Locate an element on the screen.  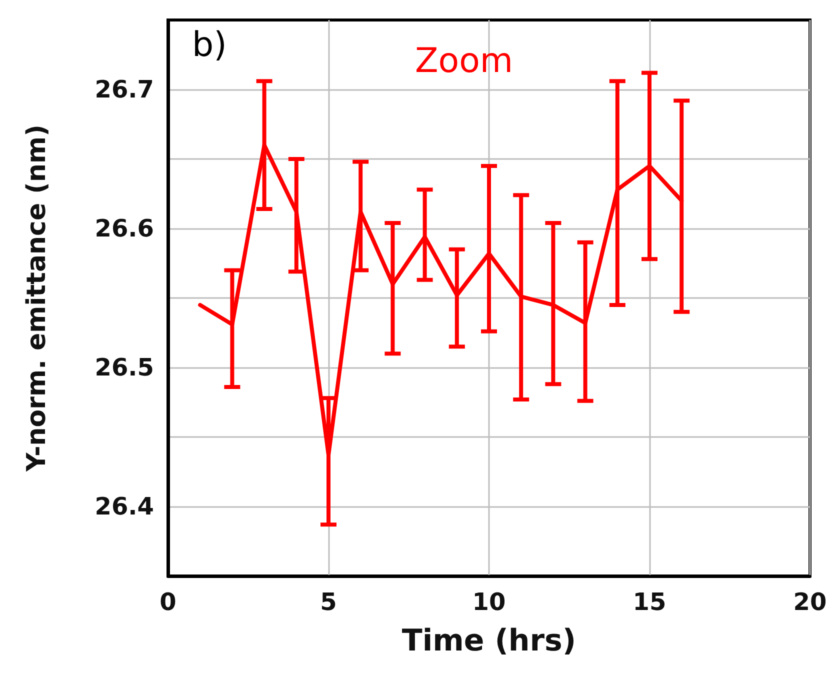
x-tick-label: 15 is located at coordinates (649, 602).